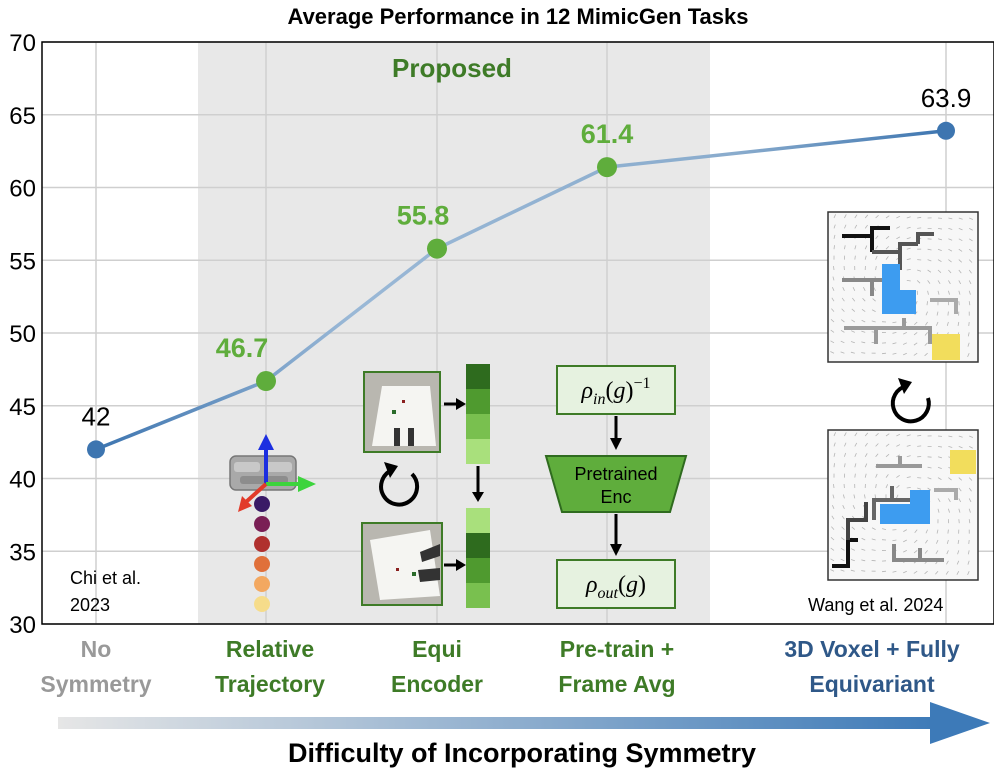 The image size is (994, 772). Describe the element at coordinates (478, 414) in the screenshot. I see `feature-vector-top` at that location.